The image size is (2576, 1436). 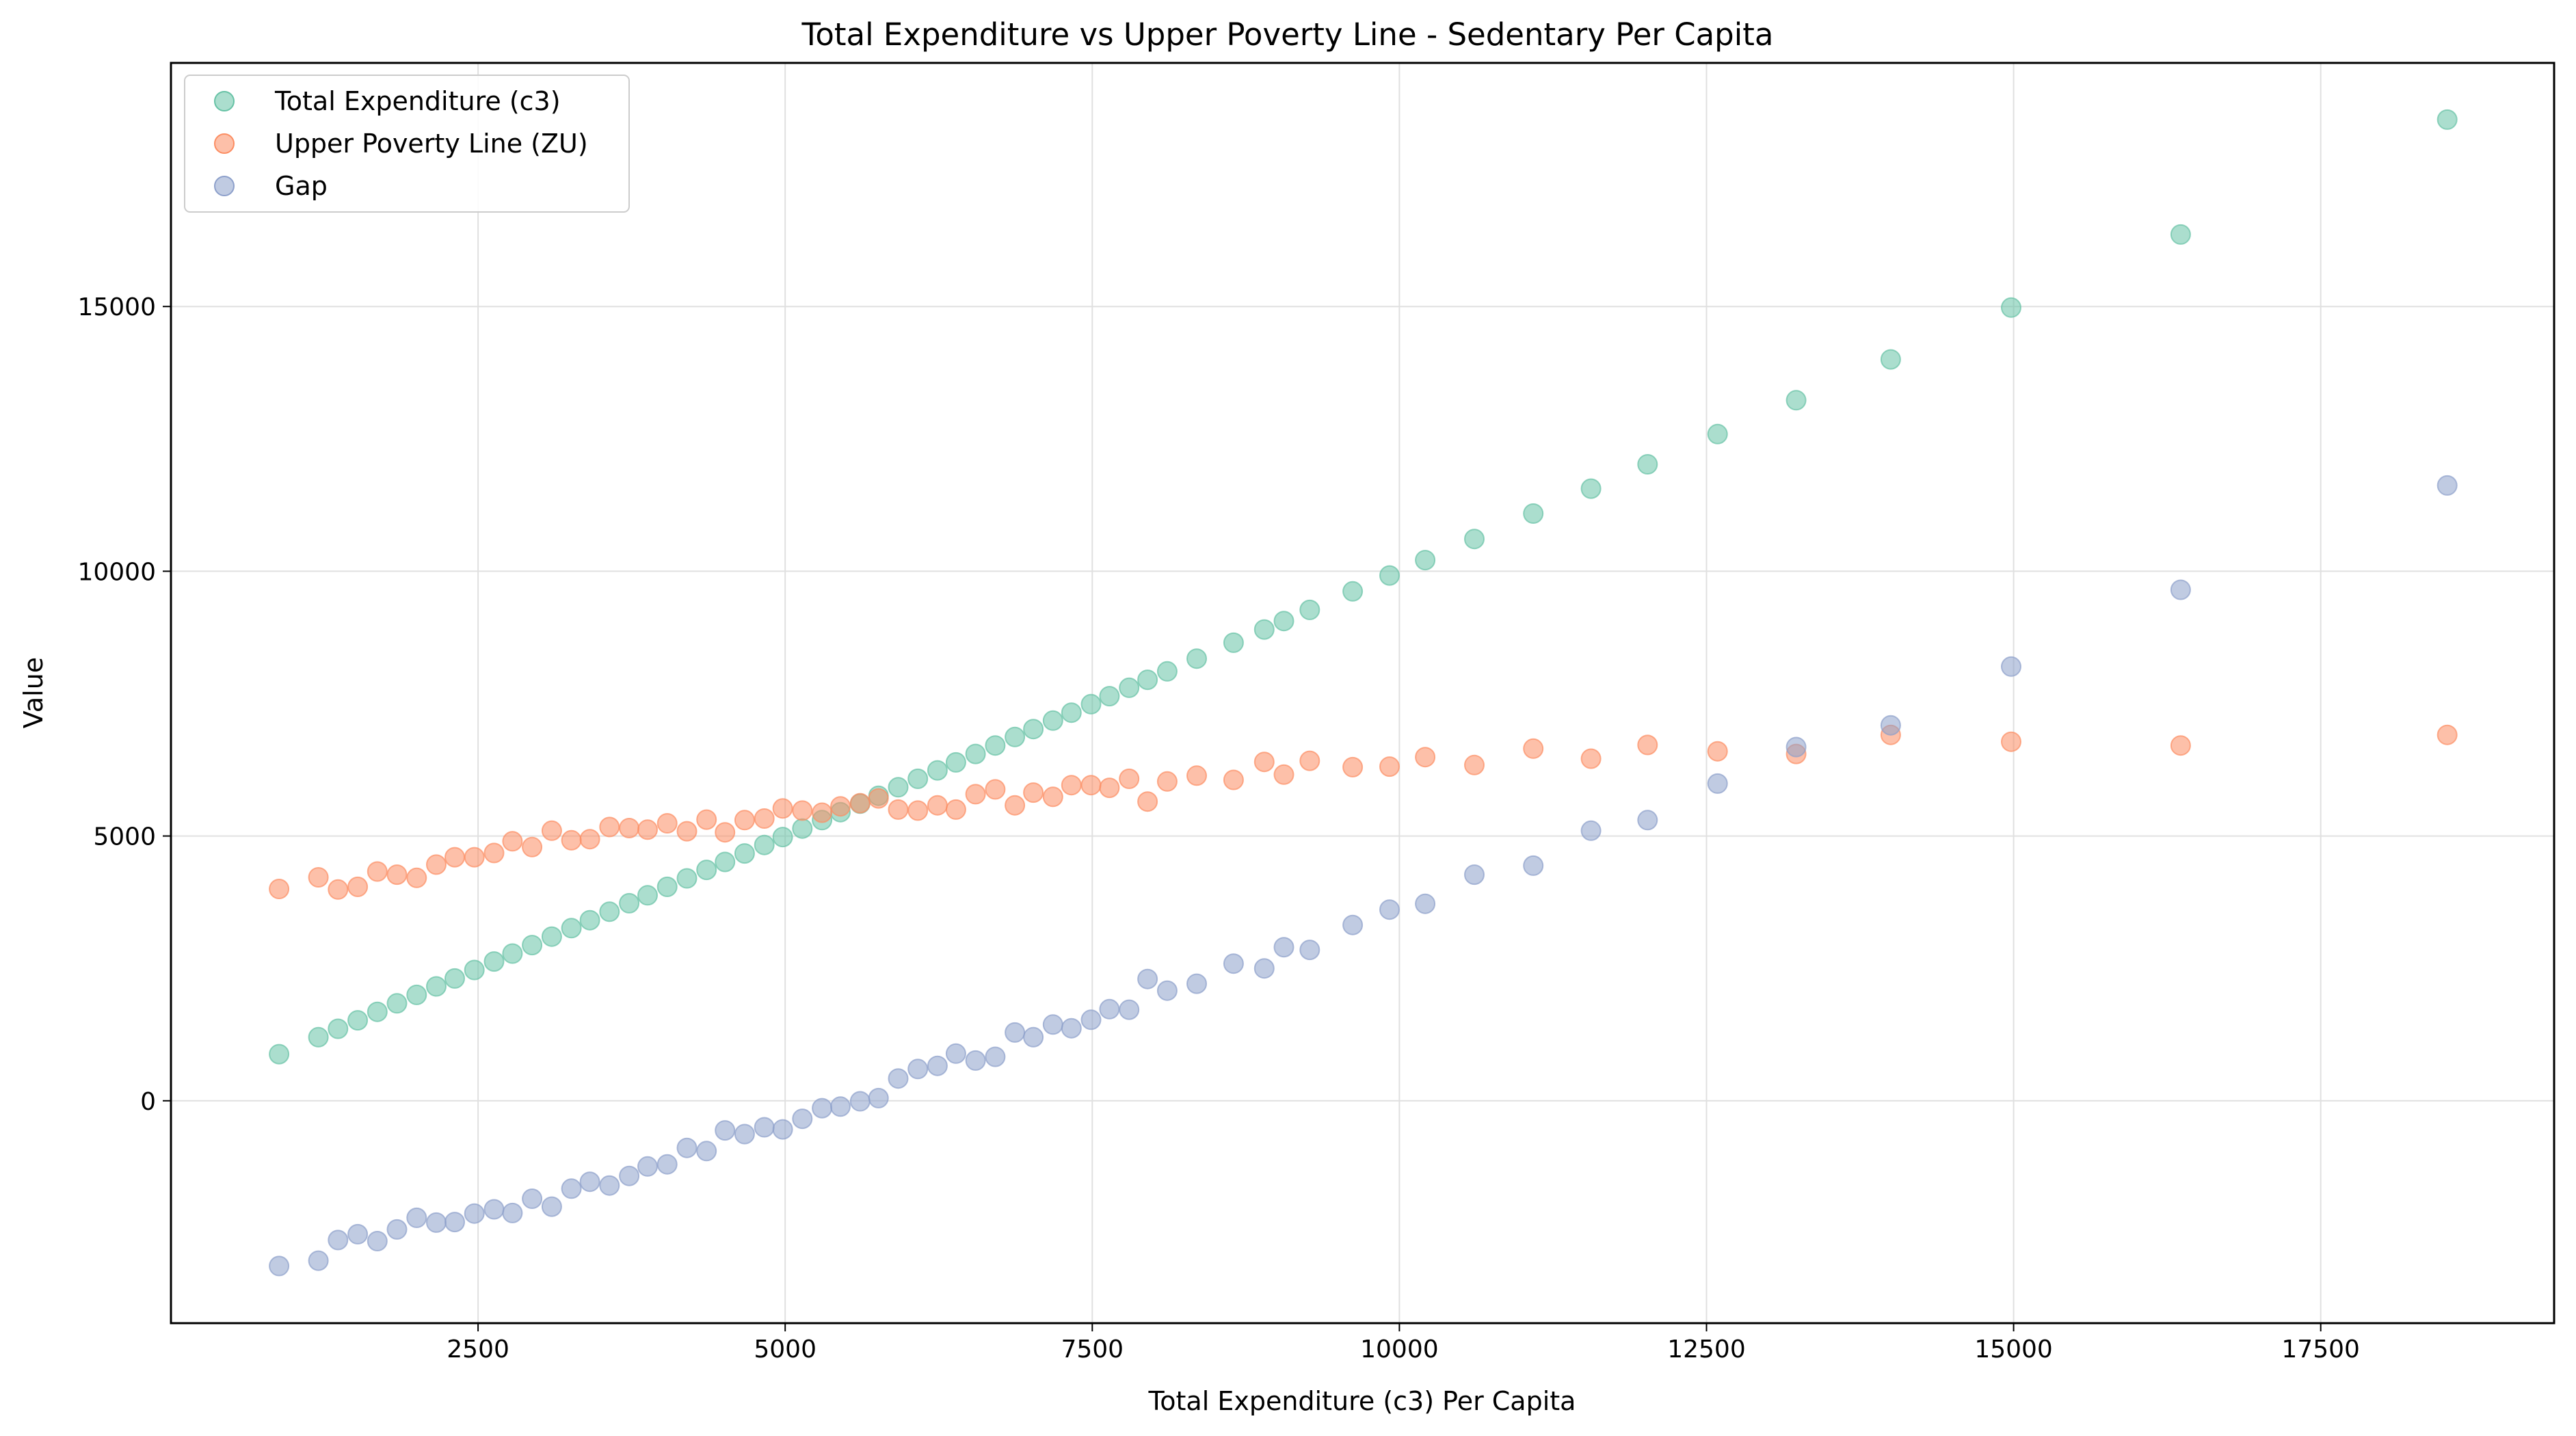 I want to click on y-tick-label: 5000, so click(x=124, y=837).